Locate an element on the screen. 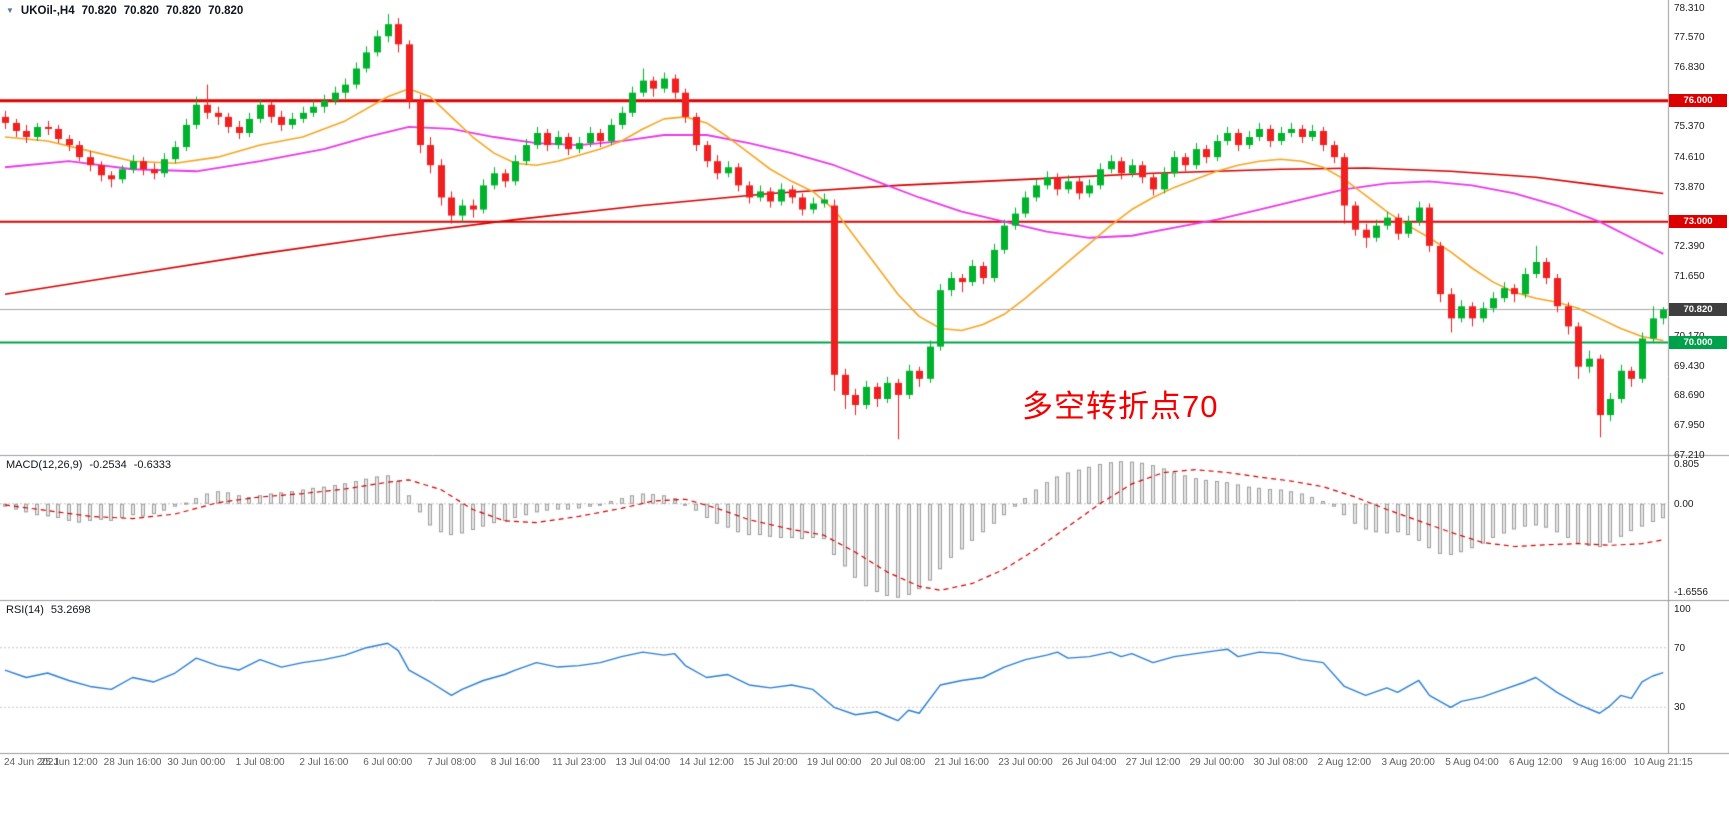 The width and height of the screenshot is (1729, 837). chart-expand-arrow-icon: ▼ is located at coordinates (10, 10).